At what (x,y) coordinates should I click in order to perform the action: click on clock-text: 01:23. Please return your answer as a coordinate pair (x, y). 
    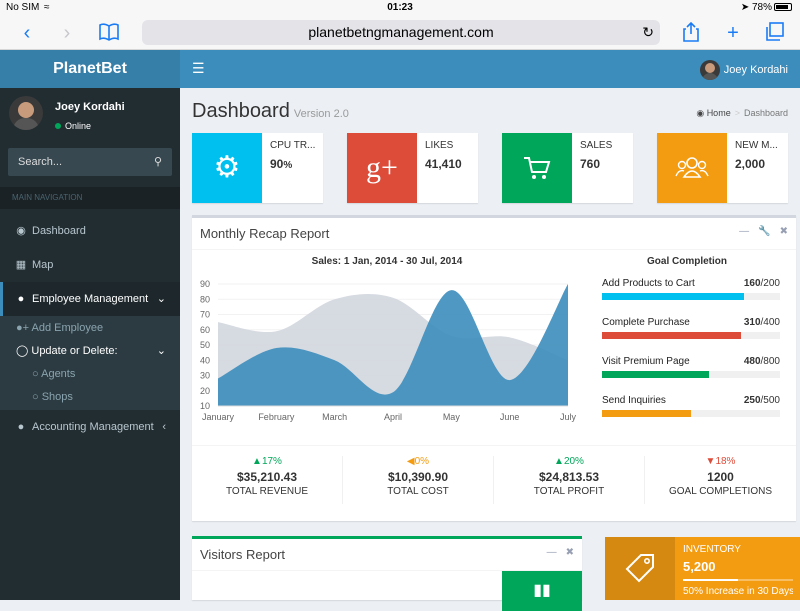
    Looking at the image, I should click on (400, 7).